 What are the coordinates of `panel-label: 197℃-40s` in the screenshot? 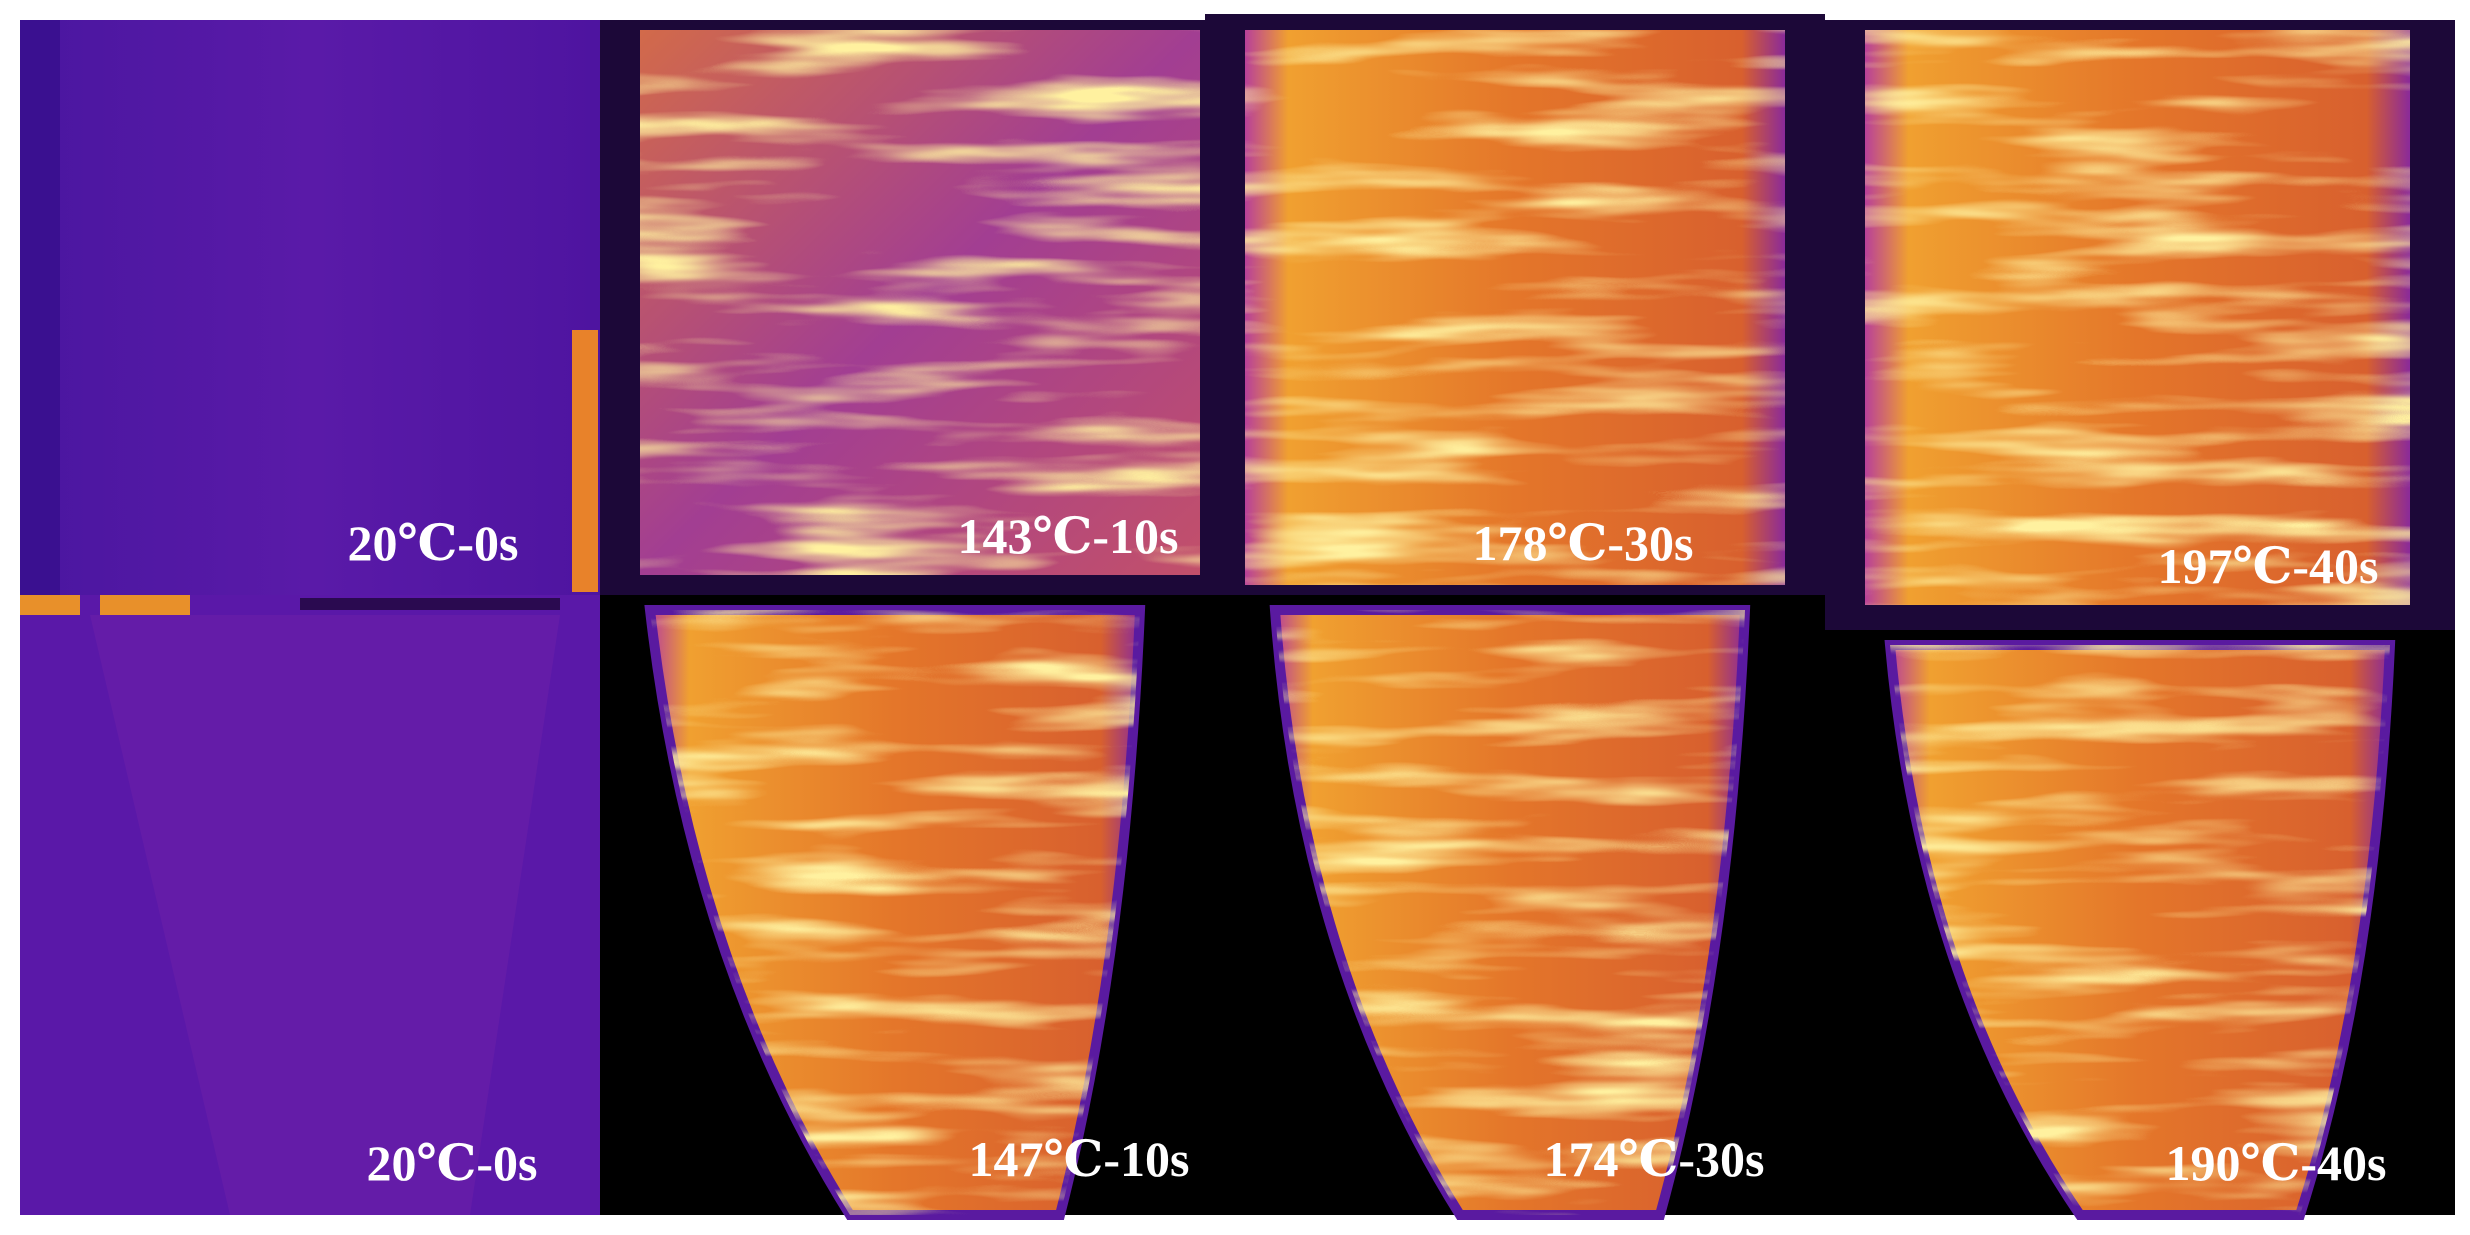 It's located at (2267, 566).